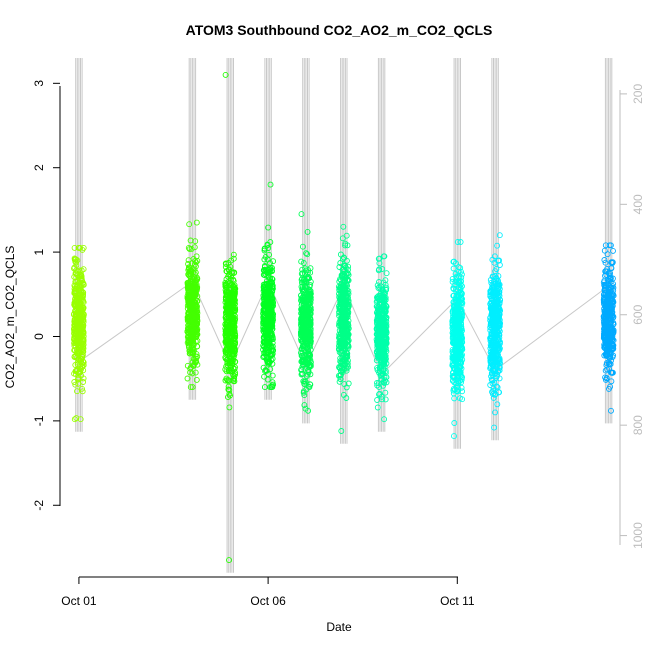 This screenshot has height=650, width=650. What do you see at coordinates (39, 420) in the screenshot?
I see `y-tick-label: -1` at bounding box center [39, 420].